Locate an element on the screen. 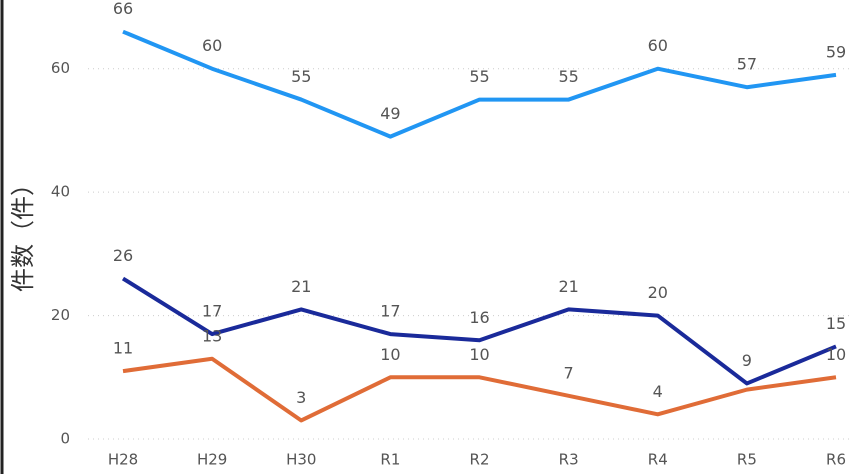 Image resolution: width=855 pixels, height=474 pixels. x-tick-label: R1 is located at coordinates (390, 460).